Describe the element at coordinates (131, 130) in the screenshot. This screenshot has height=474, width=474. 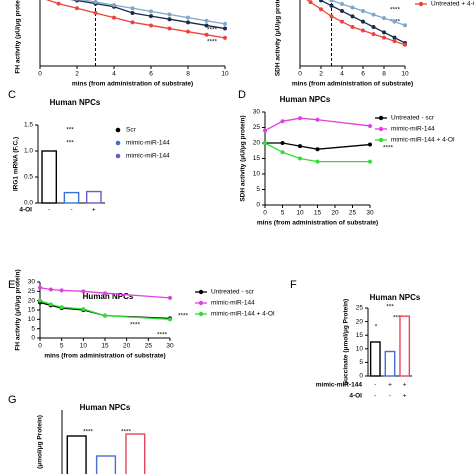
I see `legend-label: Scr` at that location.